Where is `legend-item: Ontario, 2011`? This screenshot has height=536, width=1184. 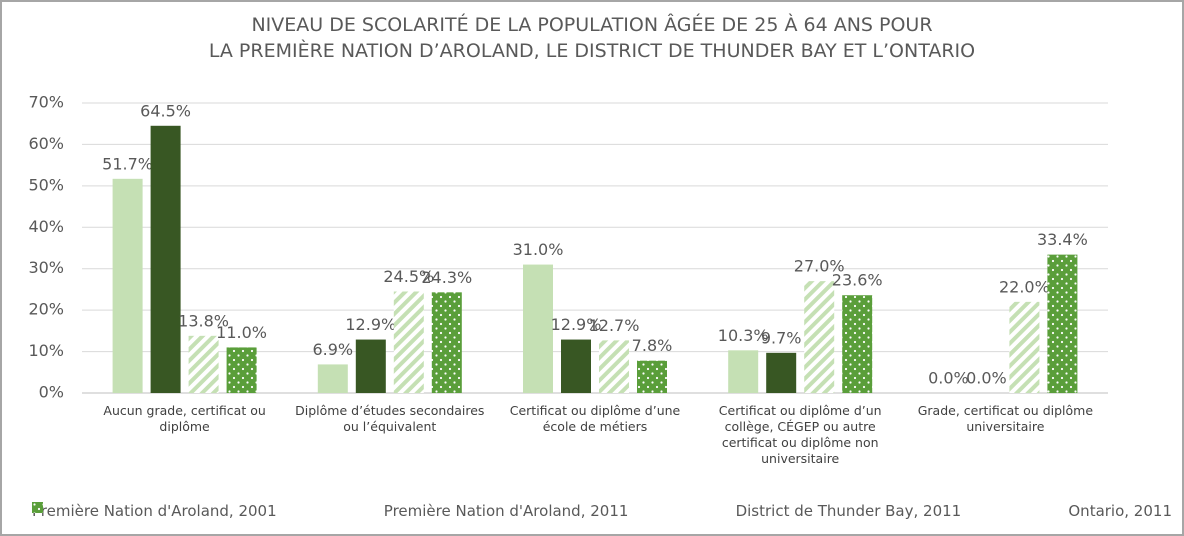 legend-item: Ontario, 2011 is located at coordinates (602, 511).